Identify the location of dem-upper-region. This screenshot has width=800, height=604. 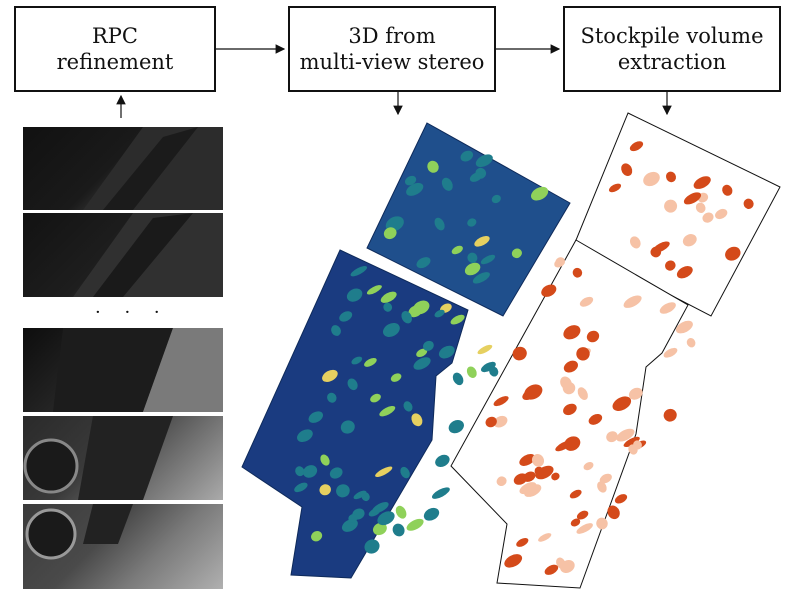
(468, 219).